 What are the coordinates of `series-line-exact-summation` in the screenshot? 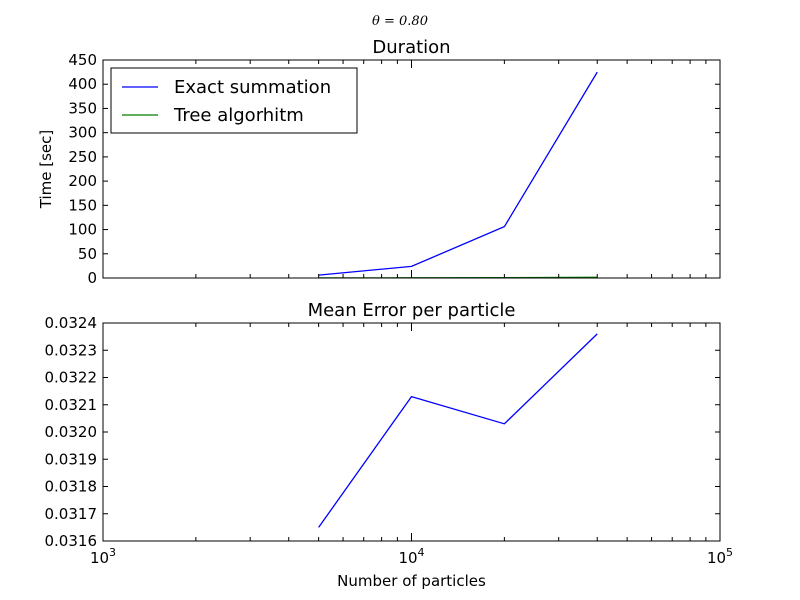 It's located at (458, 173).